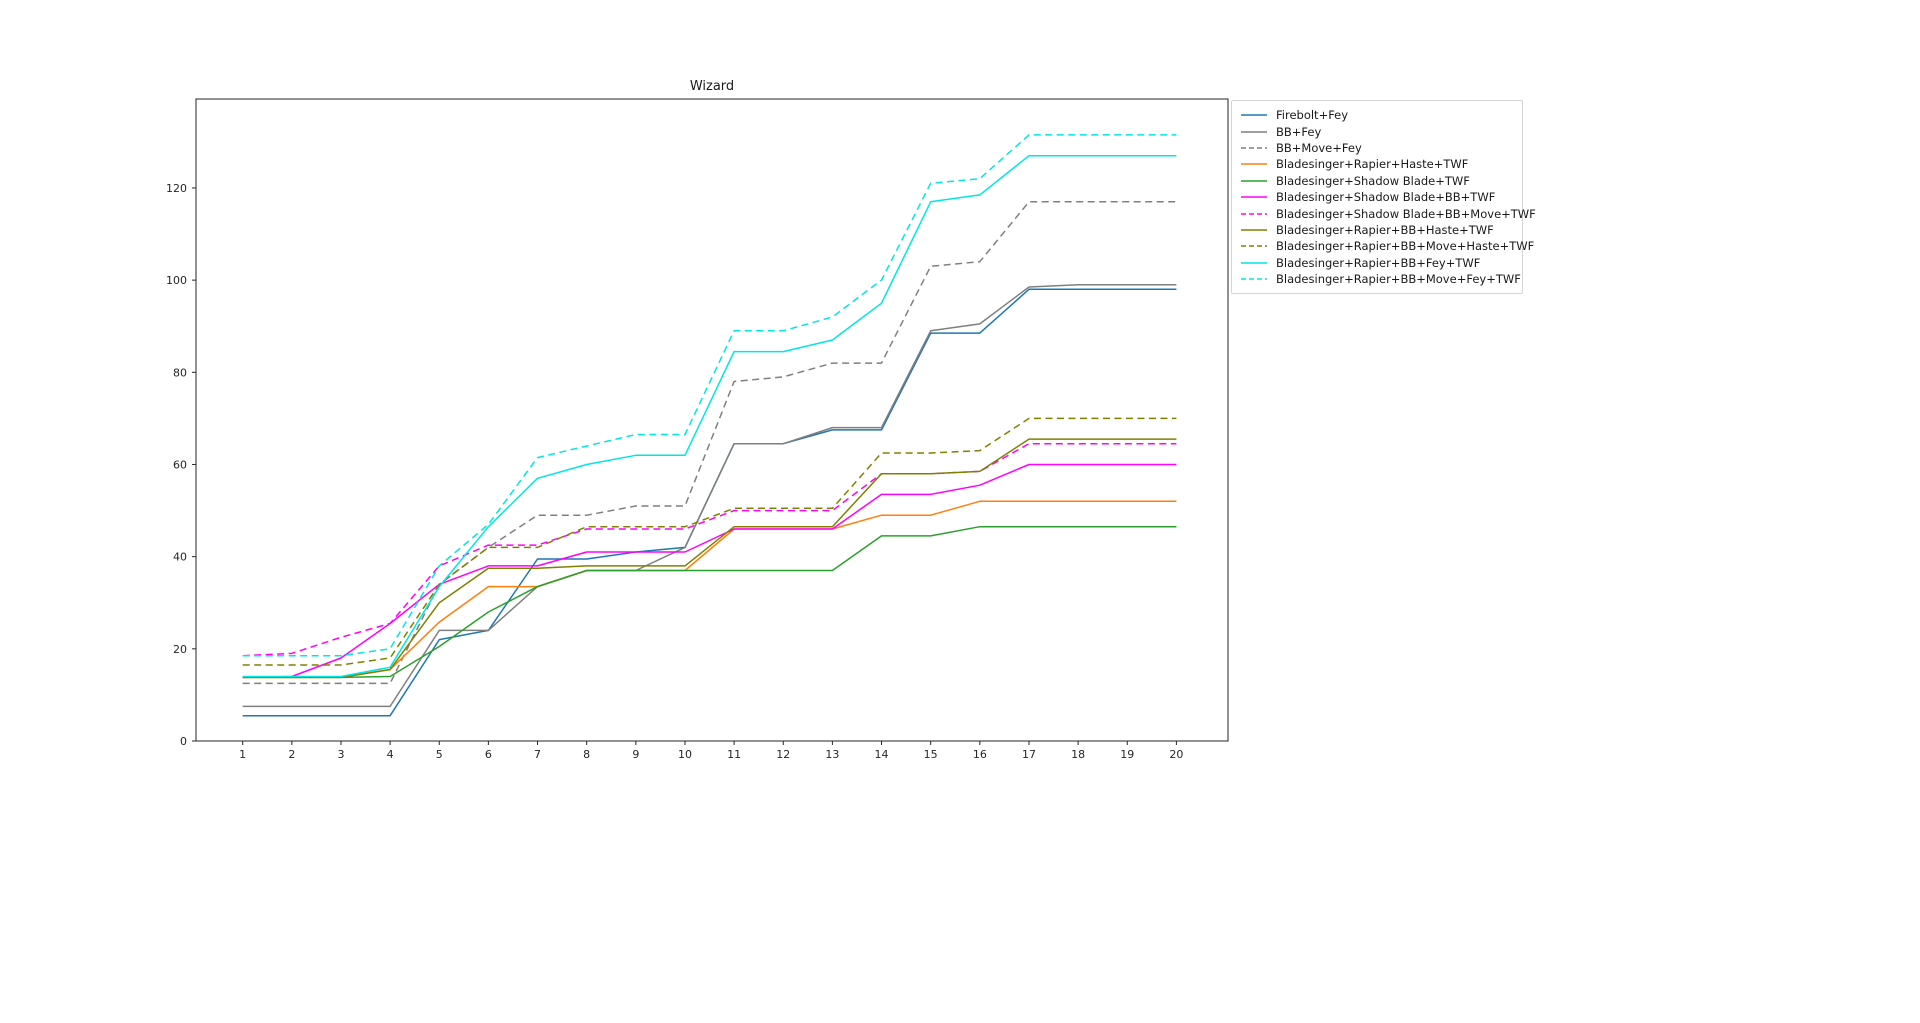  Describe the element at coordinates (882, 754) in the screenshot. I see `x-axis-tick-label: 14` at that location.